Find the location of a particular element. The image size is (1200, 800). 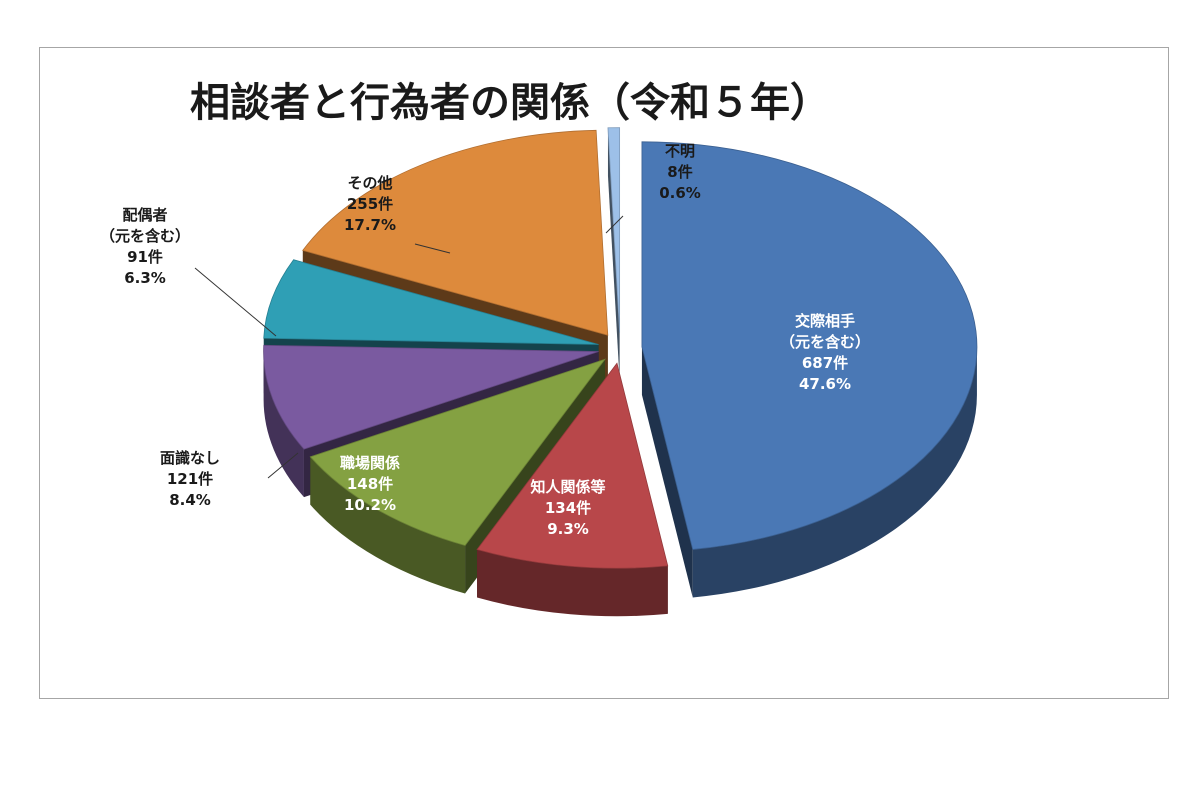

data-label-text: 134件 is located at coordinates (568, 508).